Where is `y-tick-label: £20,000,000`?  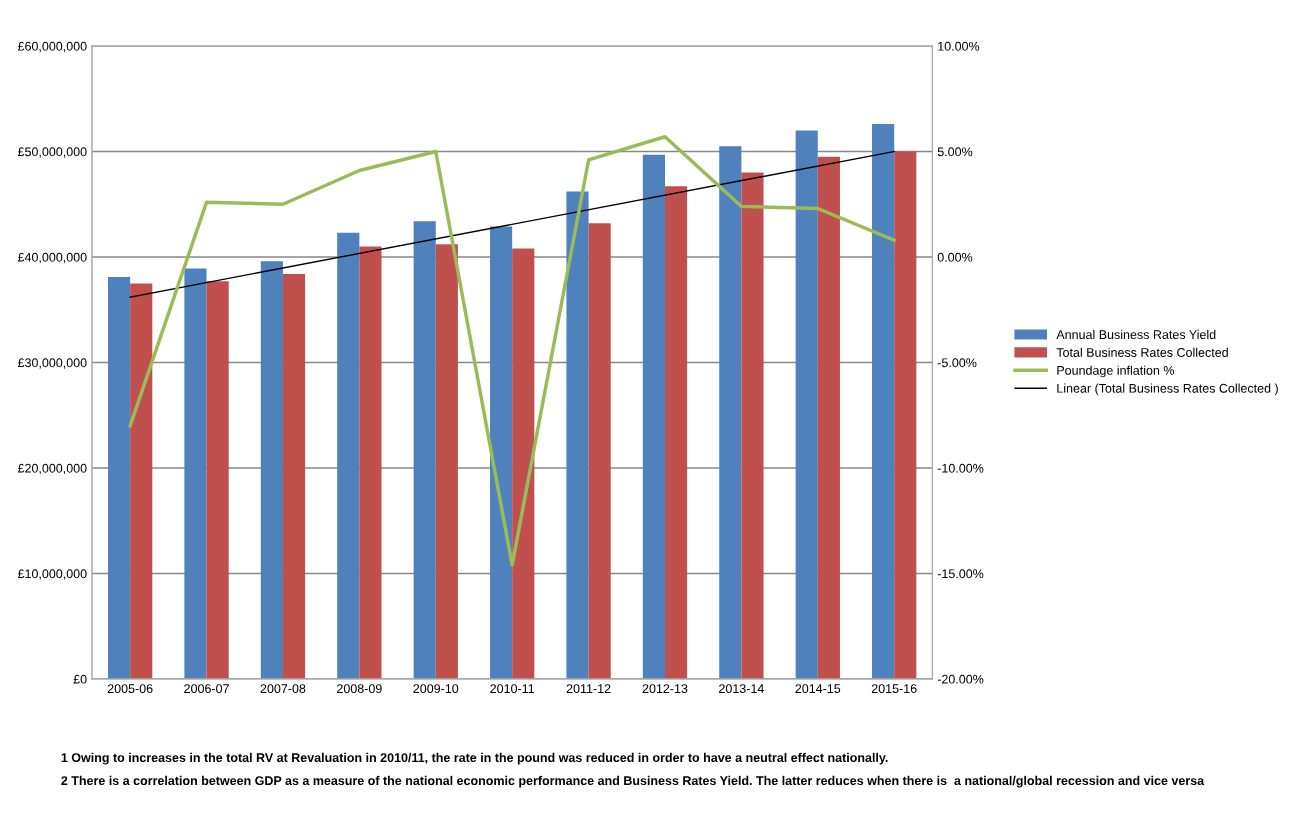 y-tick-label: £20,000,000 is located at coordinates (52, 469).